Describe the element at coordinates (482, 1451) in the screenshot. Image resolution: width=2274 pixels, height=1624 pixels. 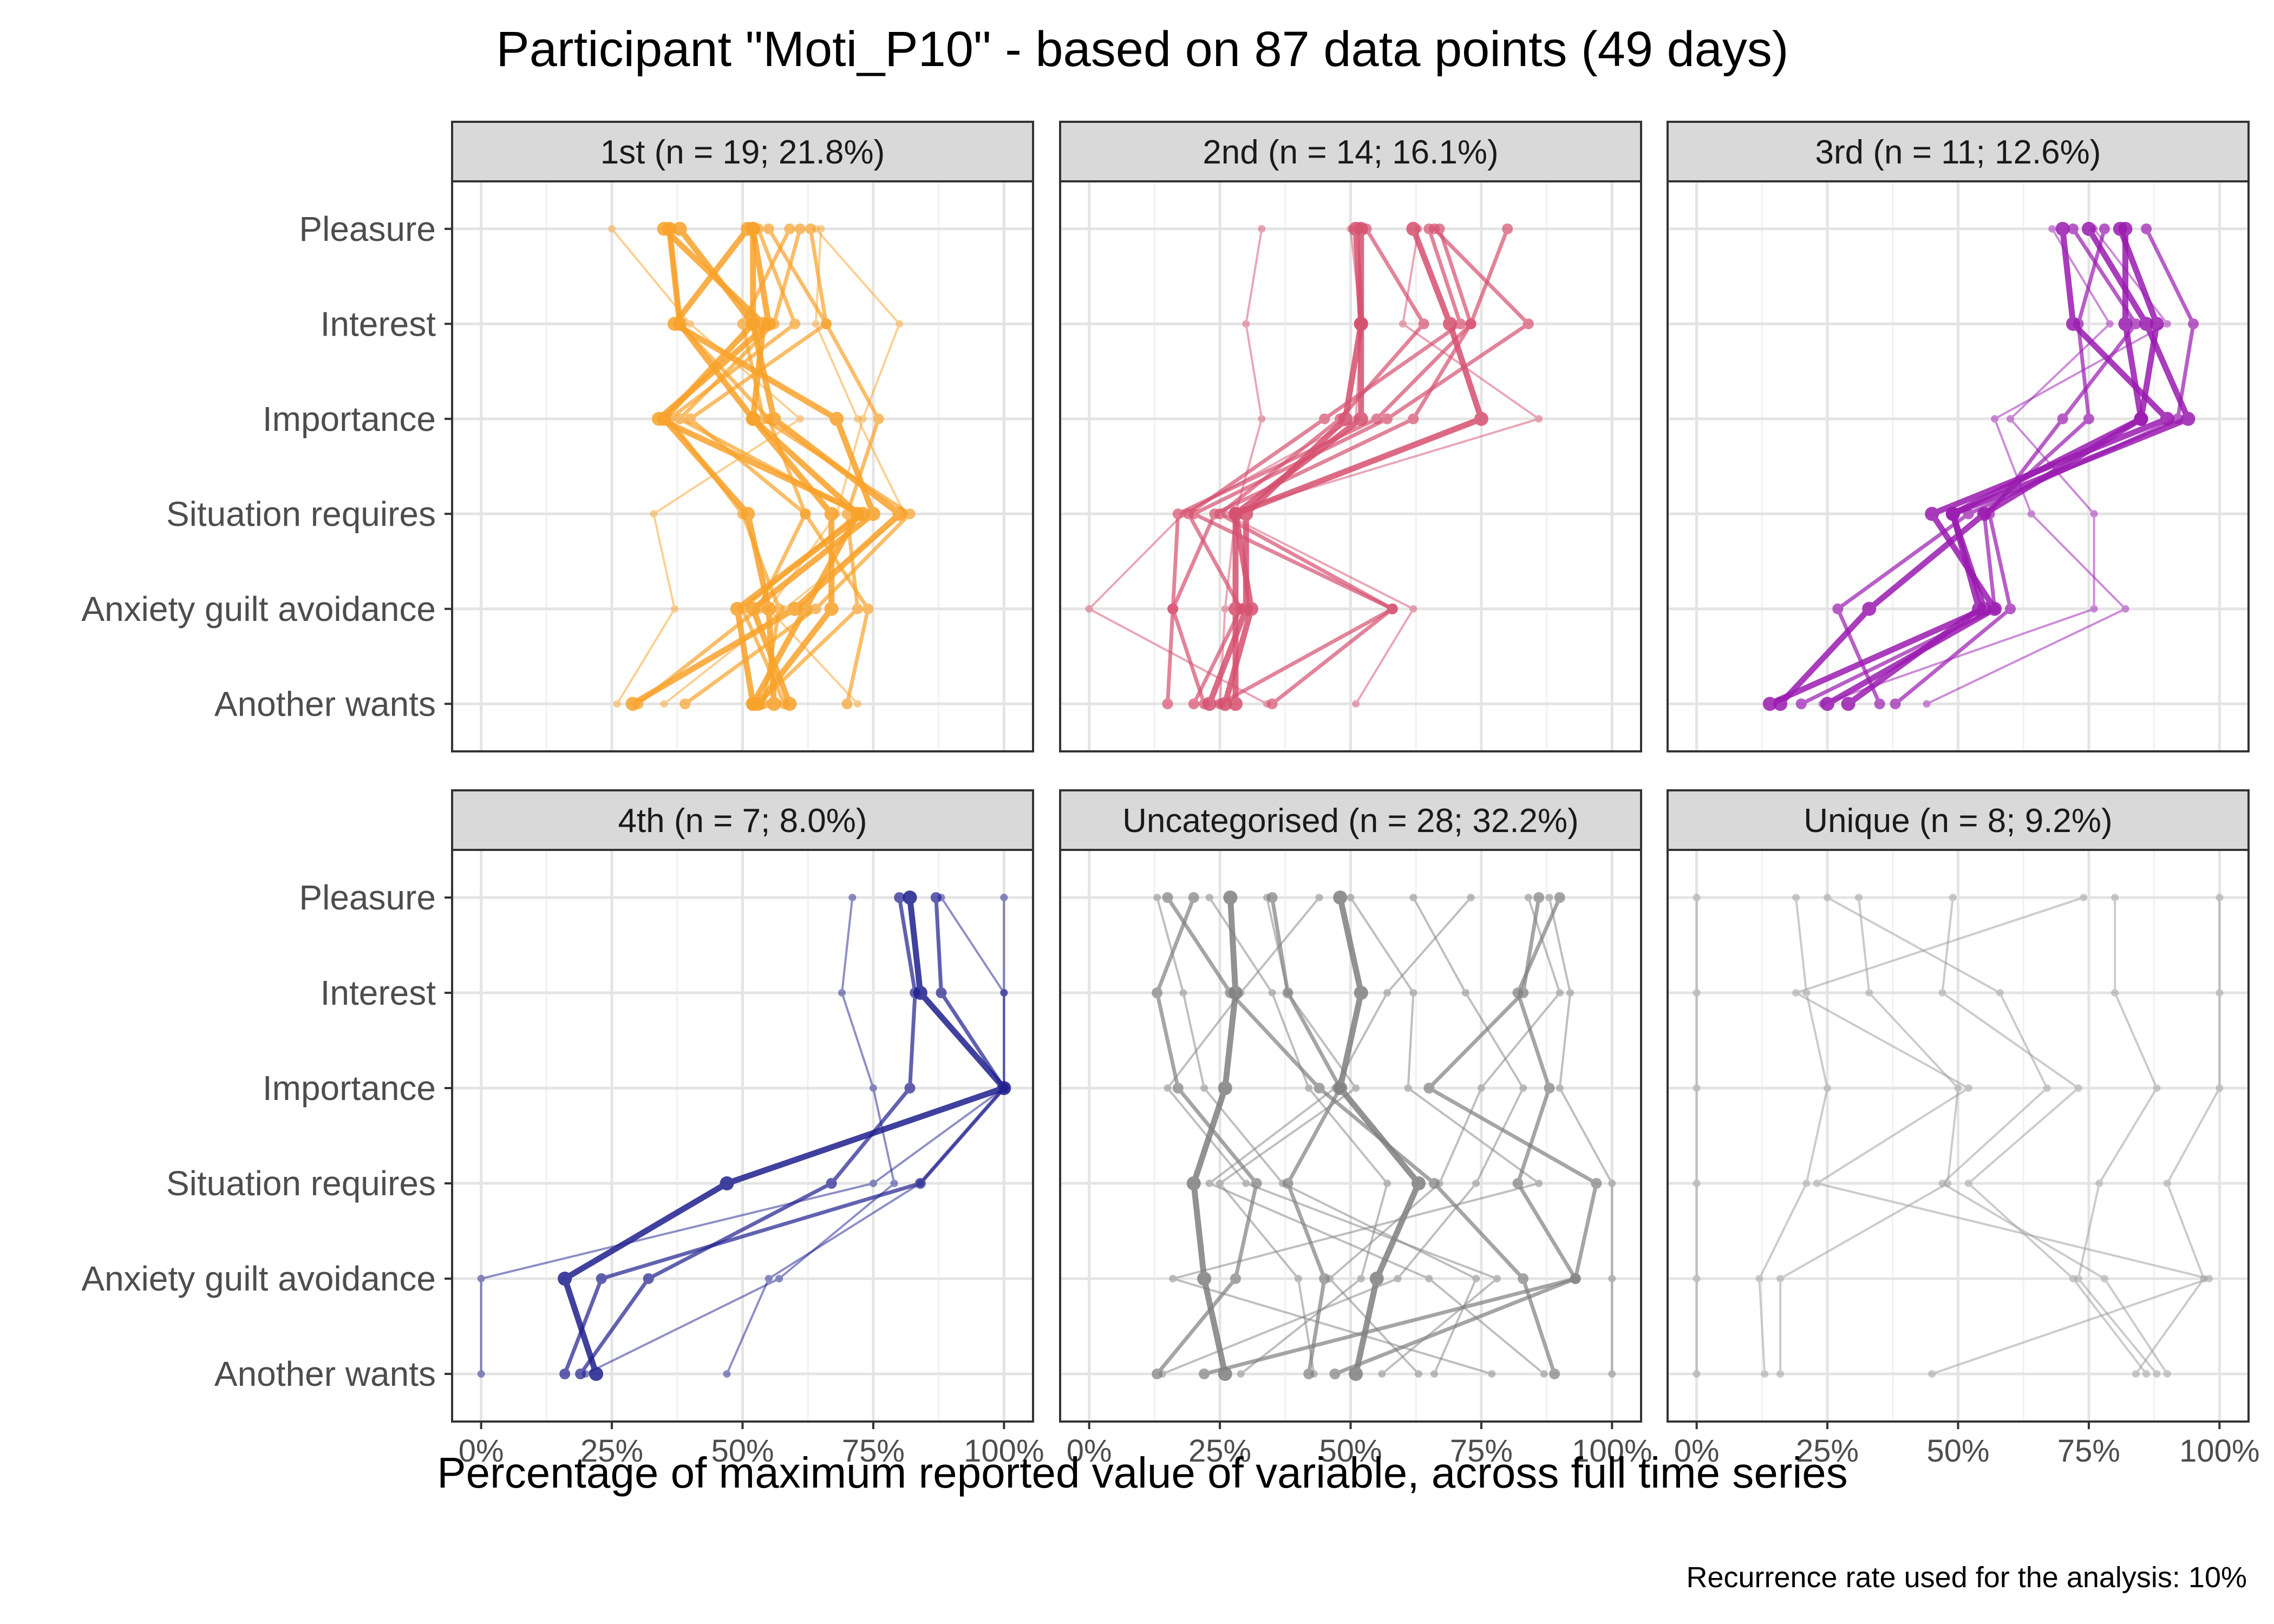
I see `x-tick-label: 0%` at that location.